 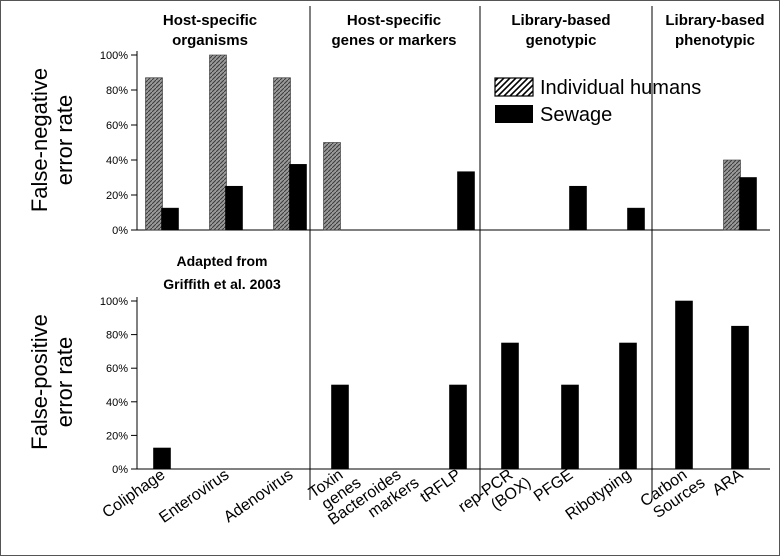 What do you see at coordinates (210, 20) in the screenshot?
I see `group-header-1-line1: Host-specific` at bounding box center [210, 20].